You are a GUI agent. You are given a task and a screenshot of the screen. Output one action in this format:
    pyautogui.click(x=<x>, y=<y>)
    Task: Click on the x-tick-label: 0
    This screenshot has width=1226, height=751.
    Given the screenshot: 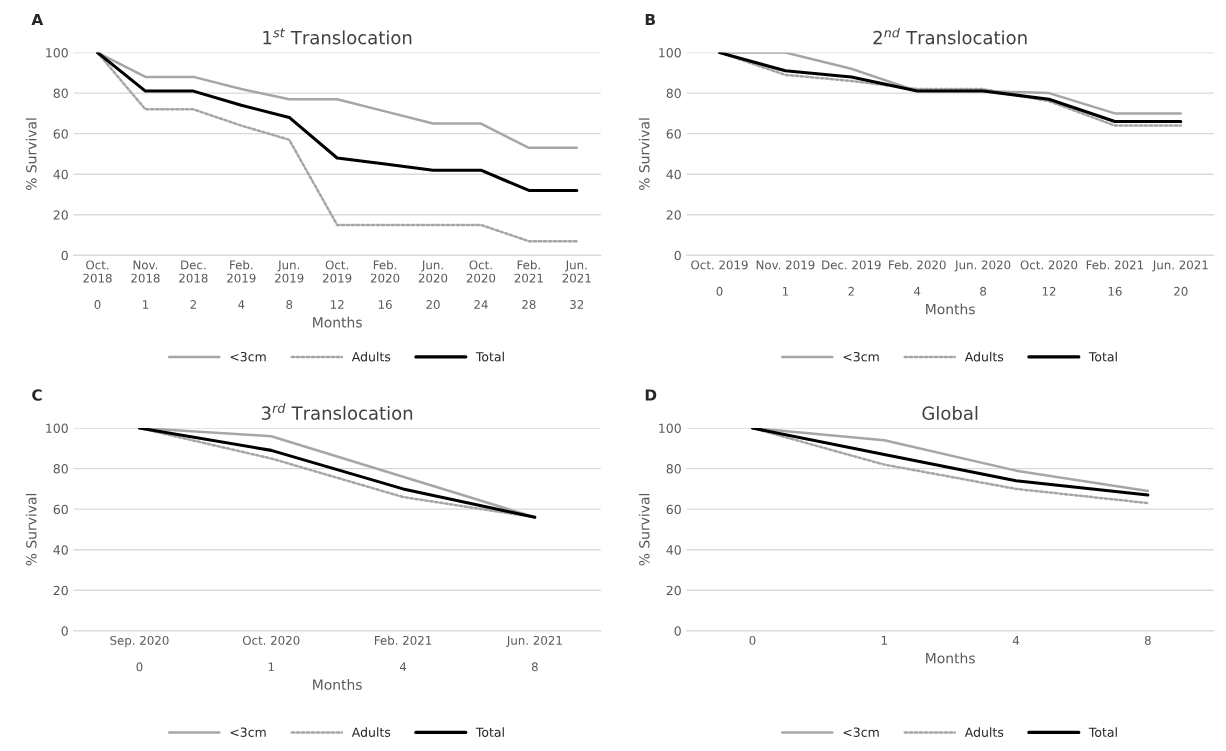 What is the action you would take?
    pyautogui.click(x=752, y=640)
    